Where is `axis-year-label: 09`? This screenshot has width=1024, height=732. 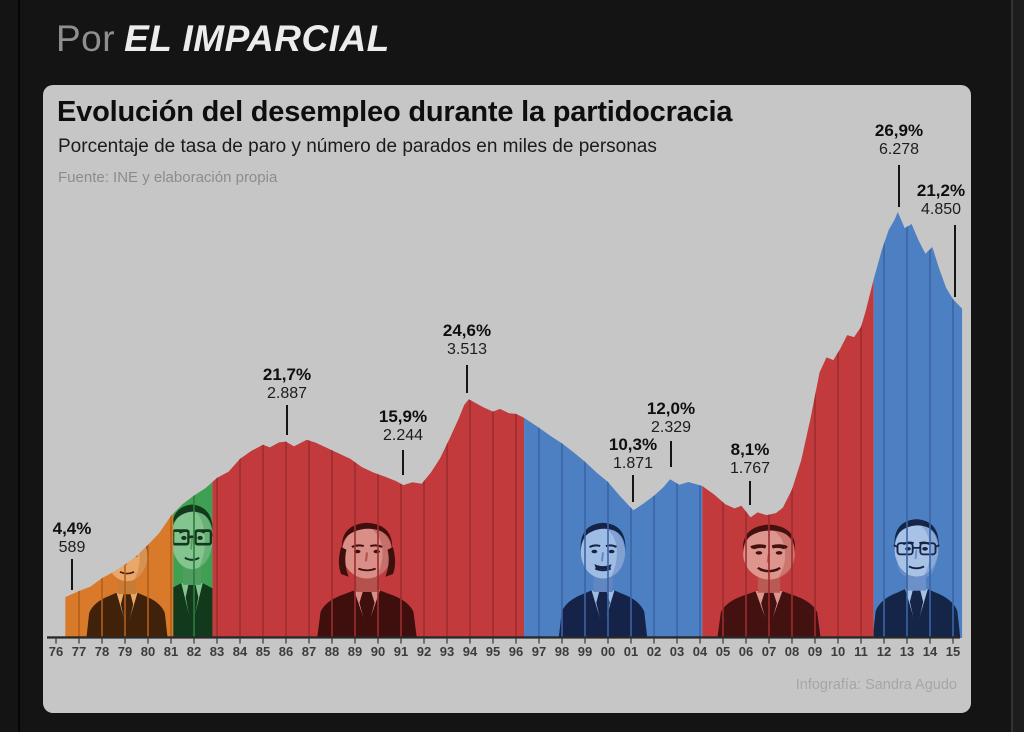
axis-year-label: 09 is located at coordinates (815, 651).